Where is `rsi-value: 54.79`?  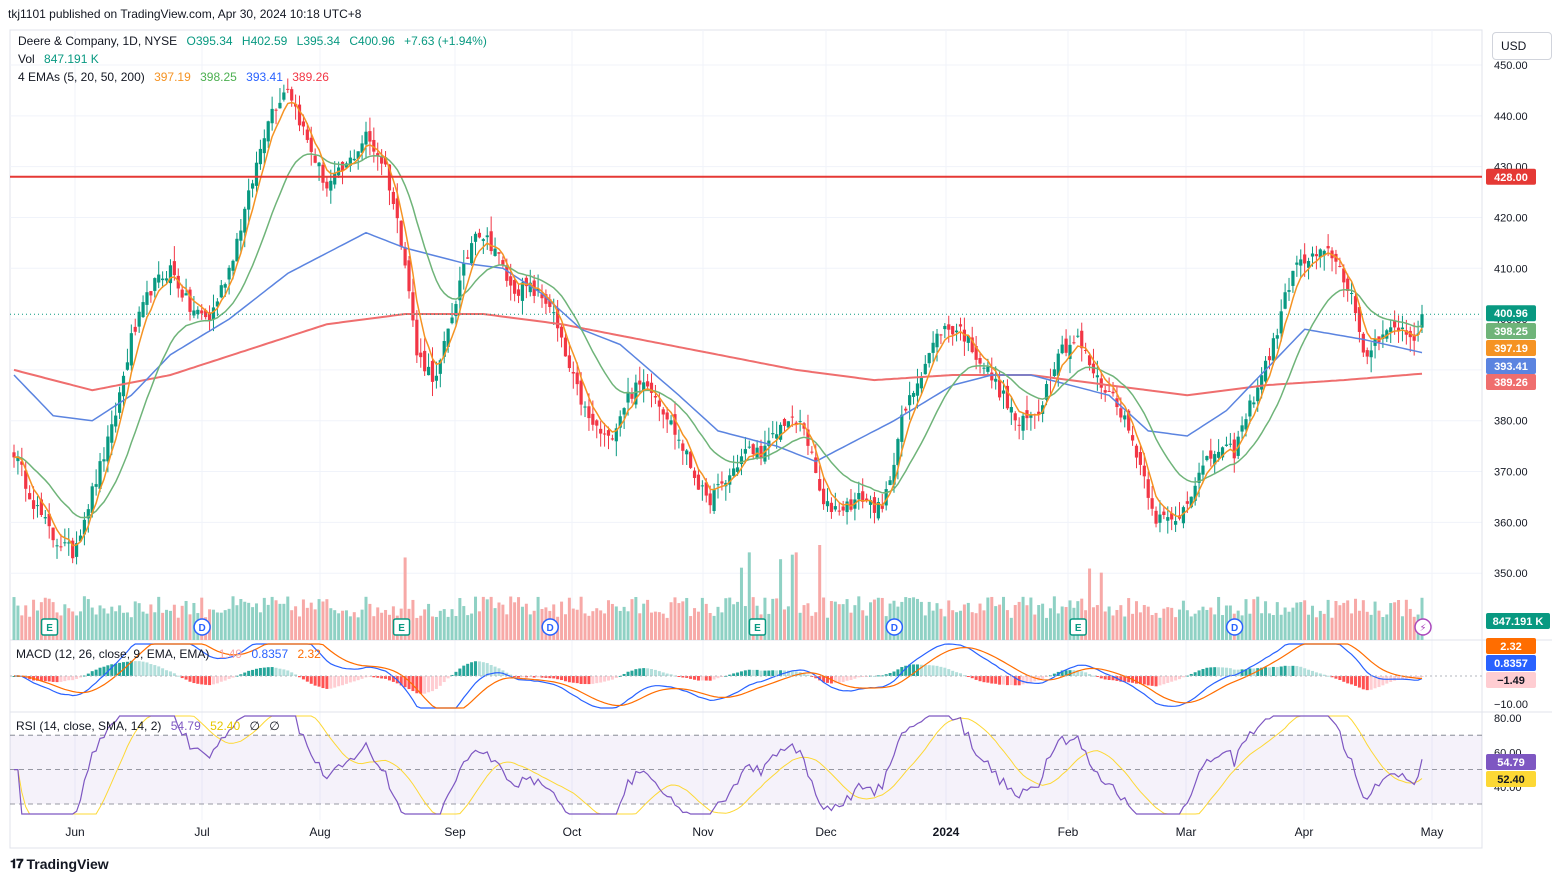 rsi-value: 54.79 is located at coordinates (185, 726).